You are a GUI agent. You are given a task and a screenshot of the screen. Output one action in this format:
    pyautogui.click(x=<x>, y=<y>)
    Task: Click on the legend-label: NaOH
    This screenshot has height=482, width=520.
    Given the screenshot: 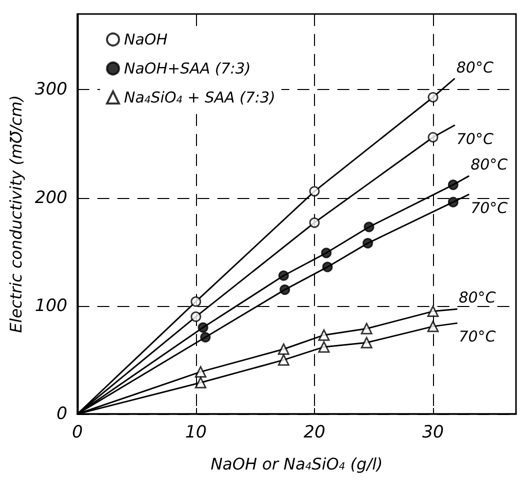 What is the action you would take?
    pyautogui.click(x=146, y=39)
    